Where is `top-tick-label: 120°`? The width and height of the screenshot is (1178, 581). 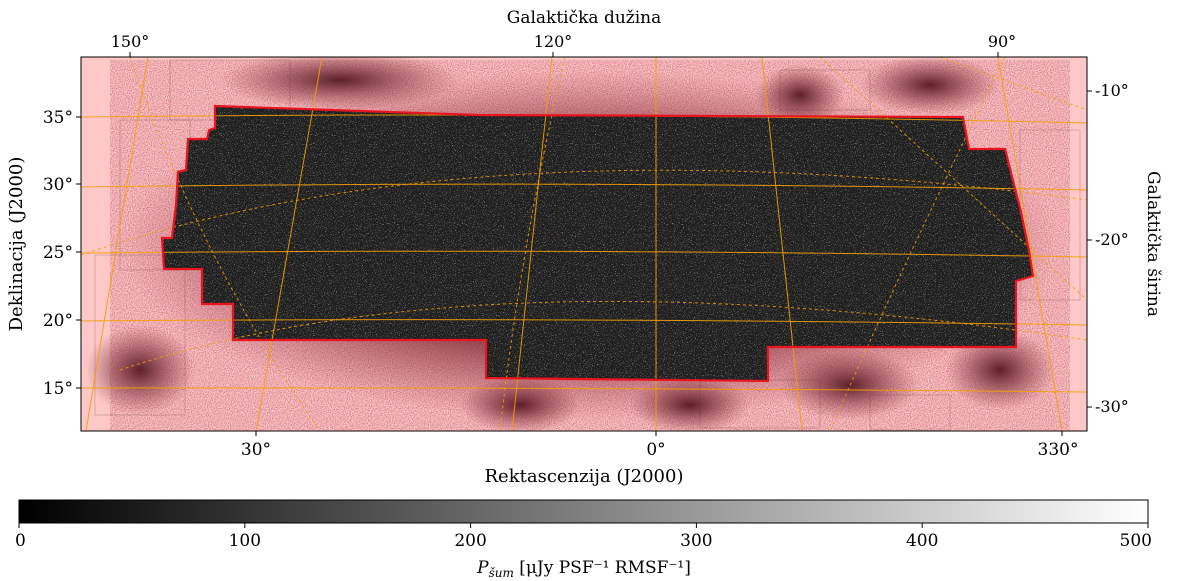 top-tick-label: 120° is located at coordinates (553, 41).